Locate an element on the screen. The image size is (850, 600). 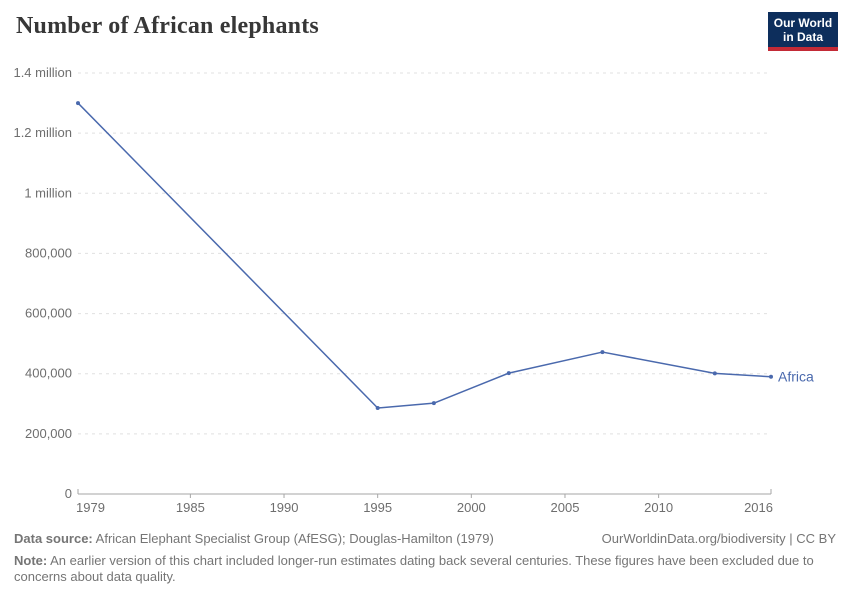
data-source-label: Data source: is located at coordinates (53, 538).